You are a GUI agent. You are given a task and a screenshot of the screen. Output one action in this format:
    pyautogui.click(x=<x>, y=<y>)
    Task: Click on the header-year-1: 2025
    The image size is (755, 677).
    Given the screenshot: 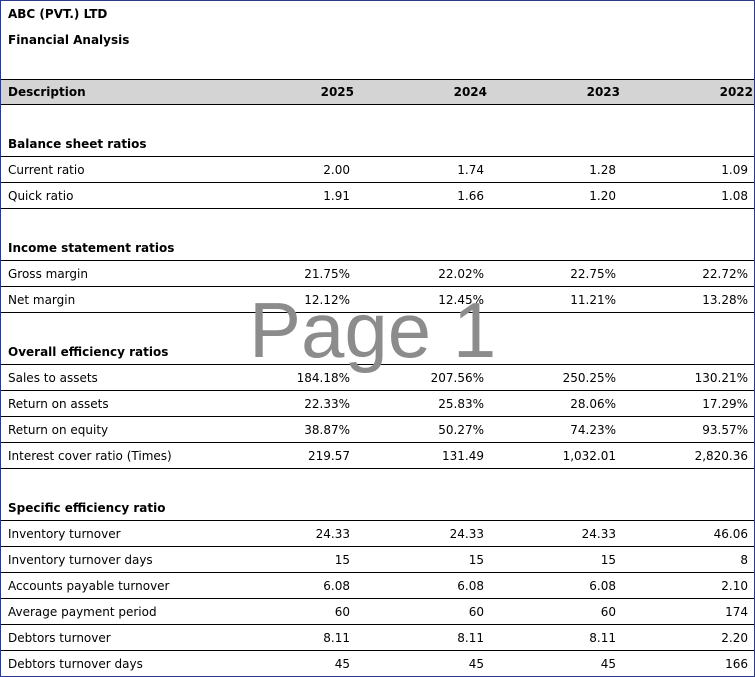 What is the action you would take?
    pyautogui.click(x=337, y=92)
    